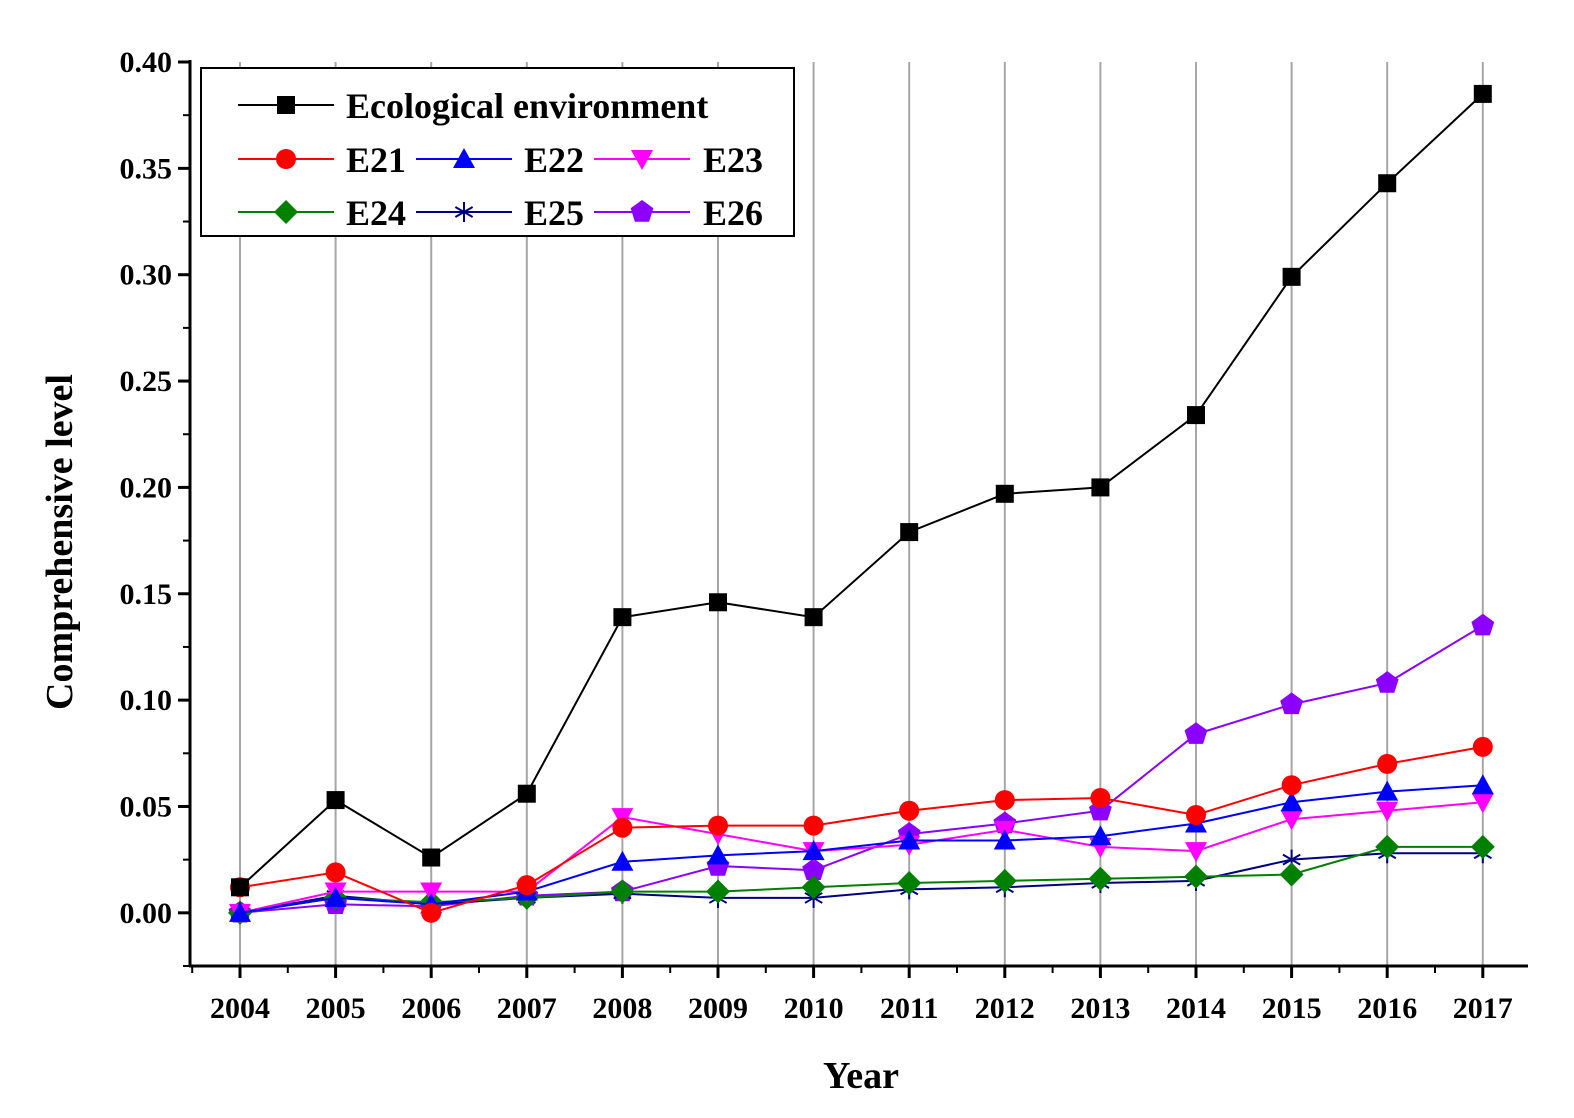  Describe the element at coordinates (146, 594) in the screenshot. I see `y-tick-label: 0.15` at that location.